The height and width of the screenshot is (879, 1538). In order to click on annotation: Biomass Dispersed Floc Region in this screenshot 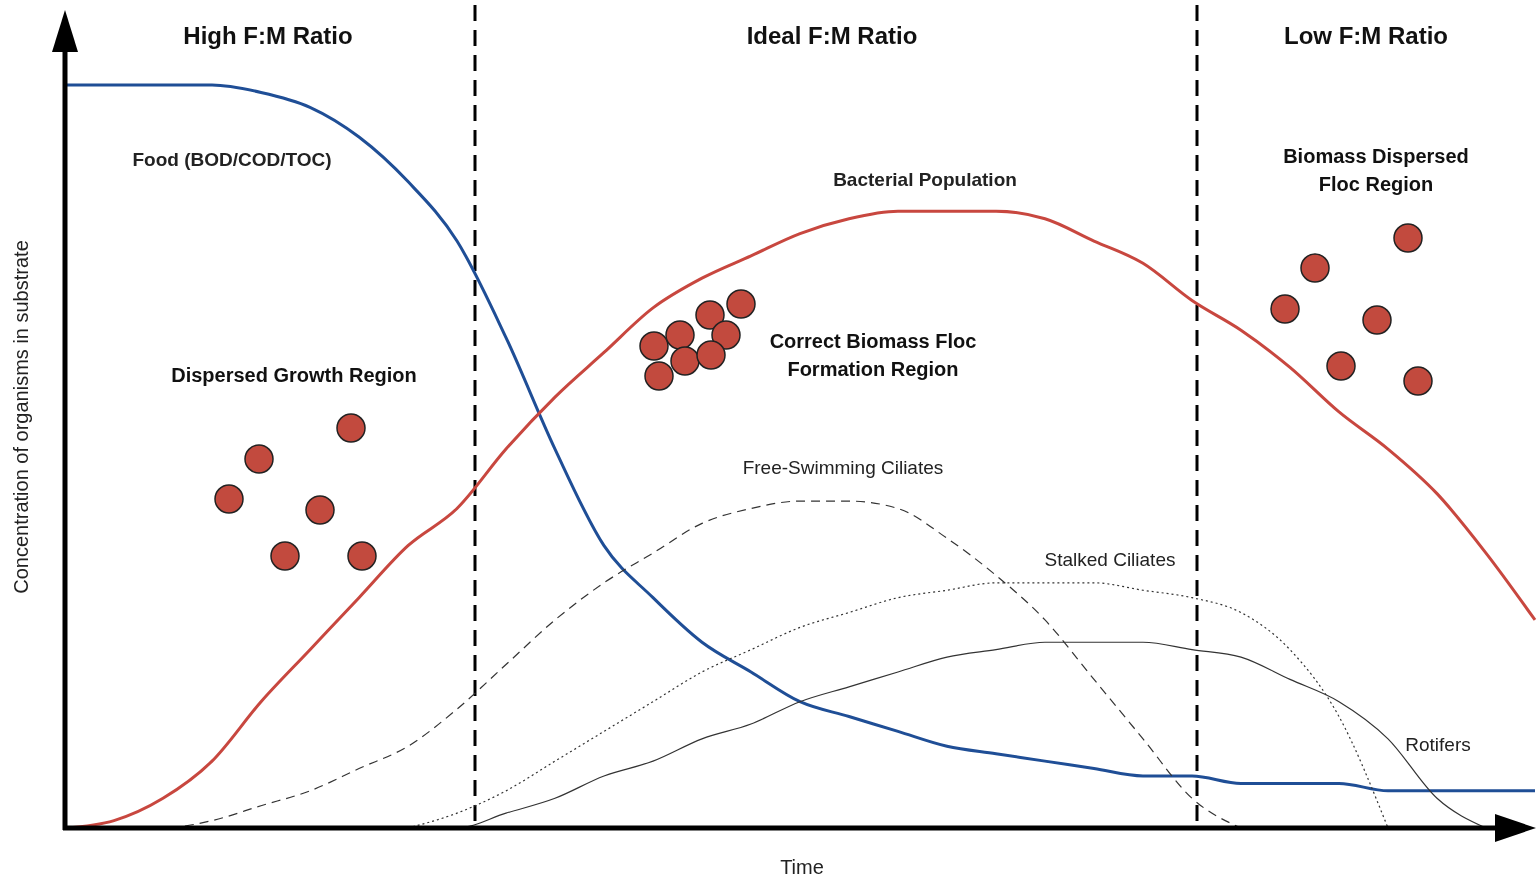, I will do `click(1376, 170)`.